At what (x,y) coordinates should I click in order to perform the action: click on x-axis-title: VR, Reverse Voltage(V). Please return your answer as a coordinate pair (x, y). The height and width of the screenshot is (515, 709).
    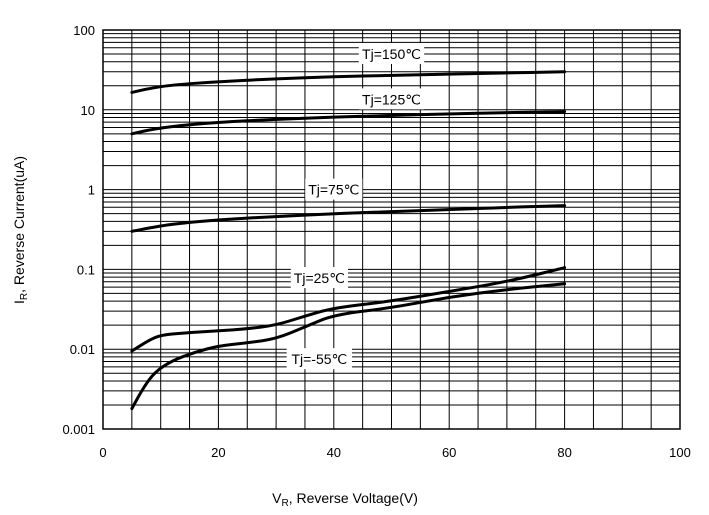
    Looking at the image, I should click on (345, 499).